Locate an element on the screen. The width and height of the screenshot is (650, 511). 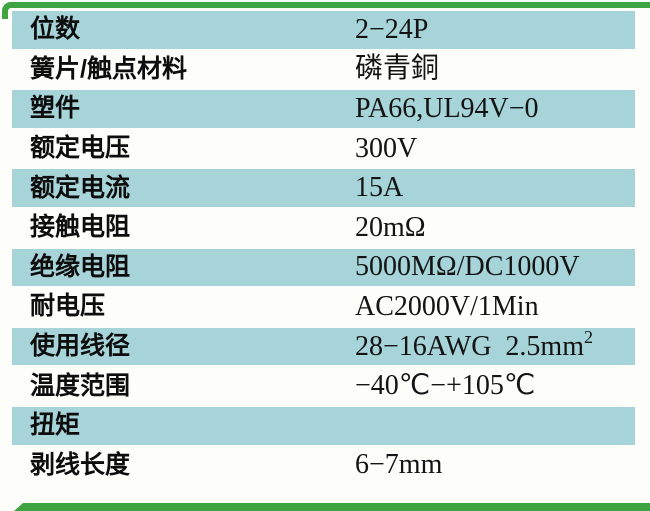
spec-value: 20mΩ is located at coordinates (390, 227).